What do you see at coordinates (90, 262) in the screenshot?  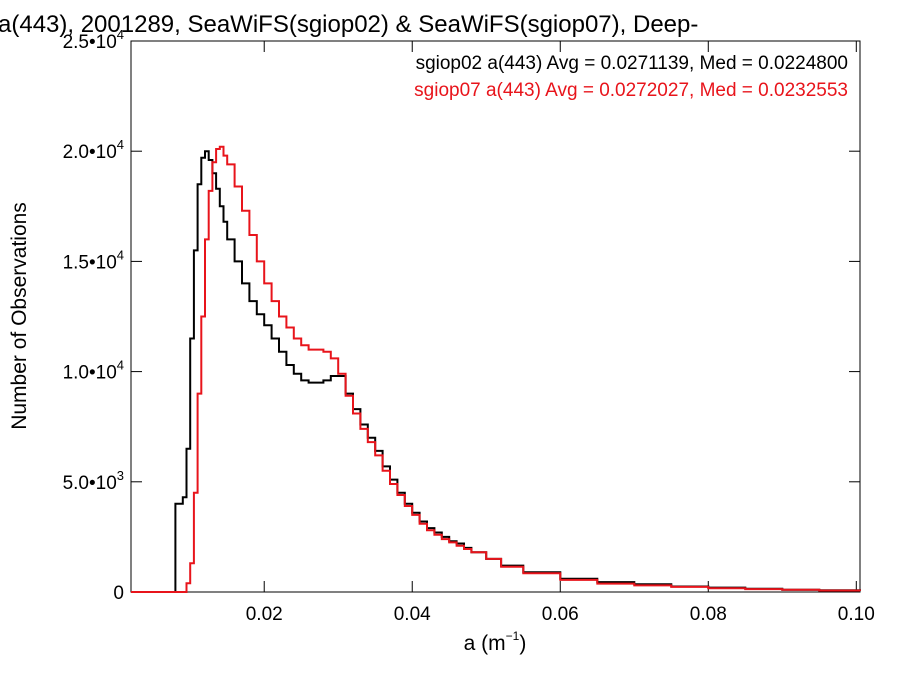 I see `y-tick-mantissa: 1.5•10` at bounding box center [90, 262].